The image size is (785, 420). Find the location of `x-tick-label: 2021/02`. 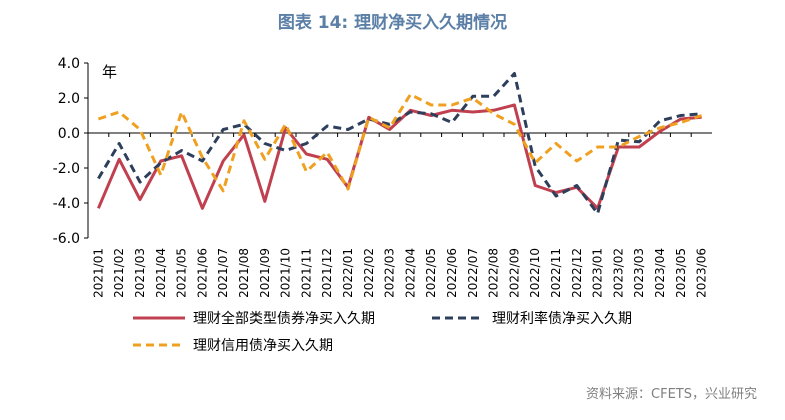

x-tick-label: 2021/02 is located at coordinates (119, 273).